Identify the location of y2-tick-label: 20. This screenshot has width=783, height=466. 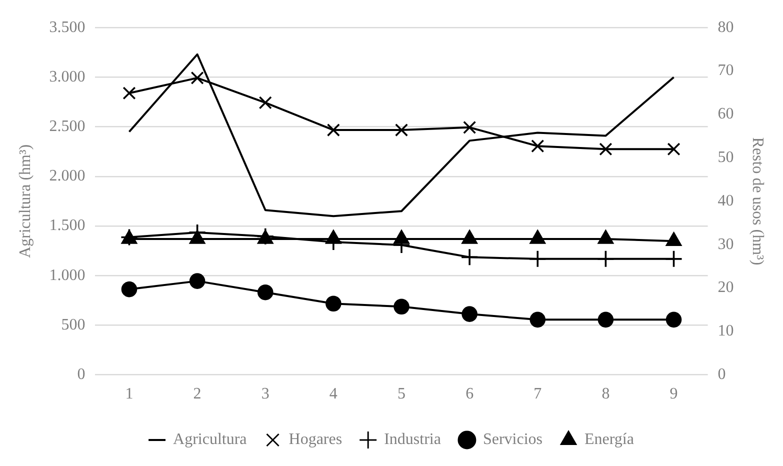
(726, 287).